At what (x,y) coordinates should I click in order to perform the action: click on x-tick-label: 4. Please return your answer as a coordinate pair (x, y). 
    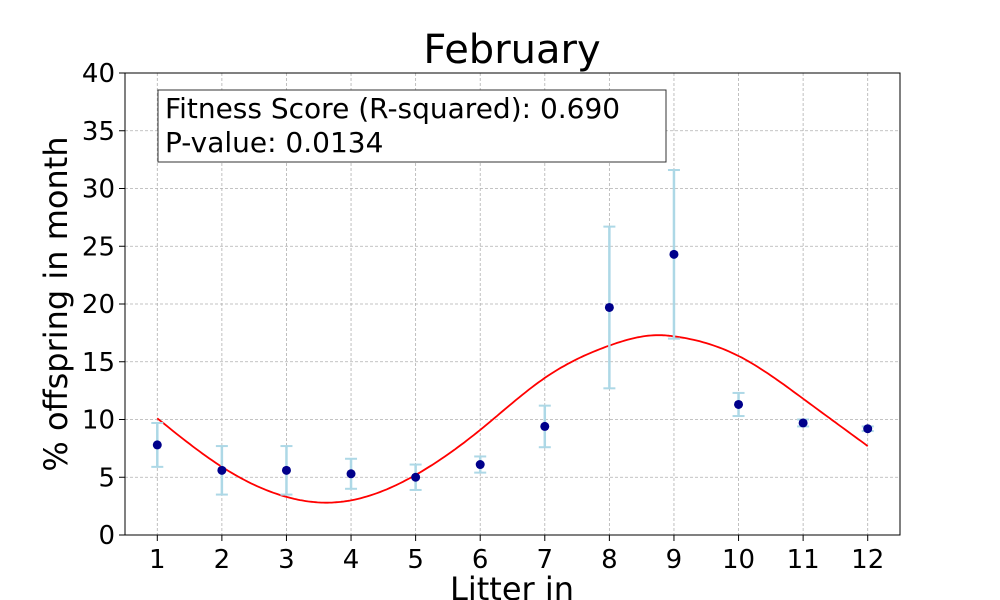
    Looking at the image, I should click on (351, 560).